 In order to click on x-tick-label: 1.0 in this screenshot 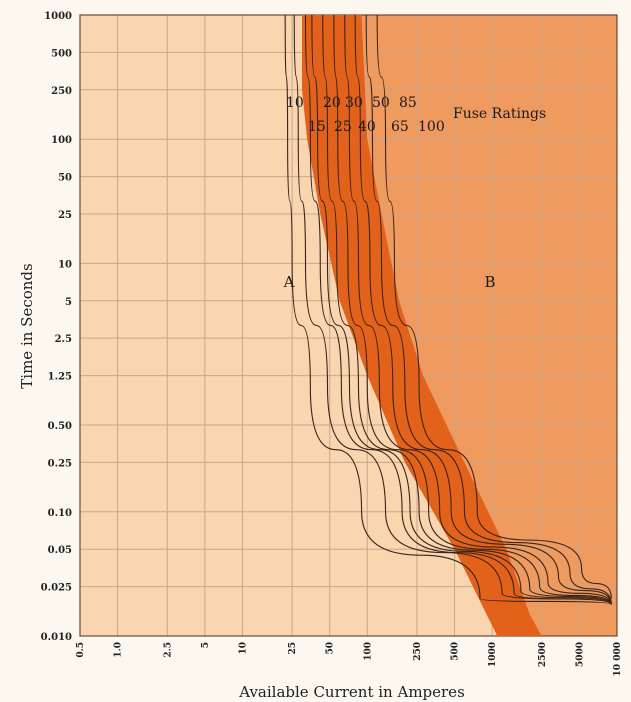, I will do `click(119, 650)`.